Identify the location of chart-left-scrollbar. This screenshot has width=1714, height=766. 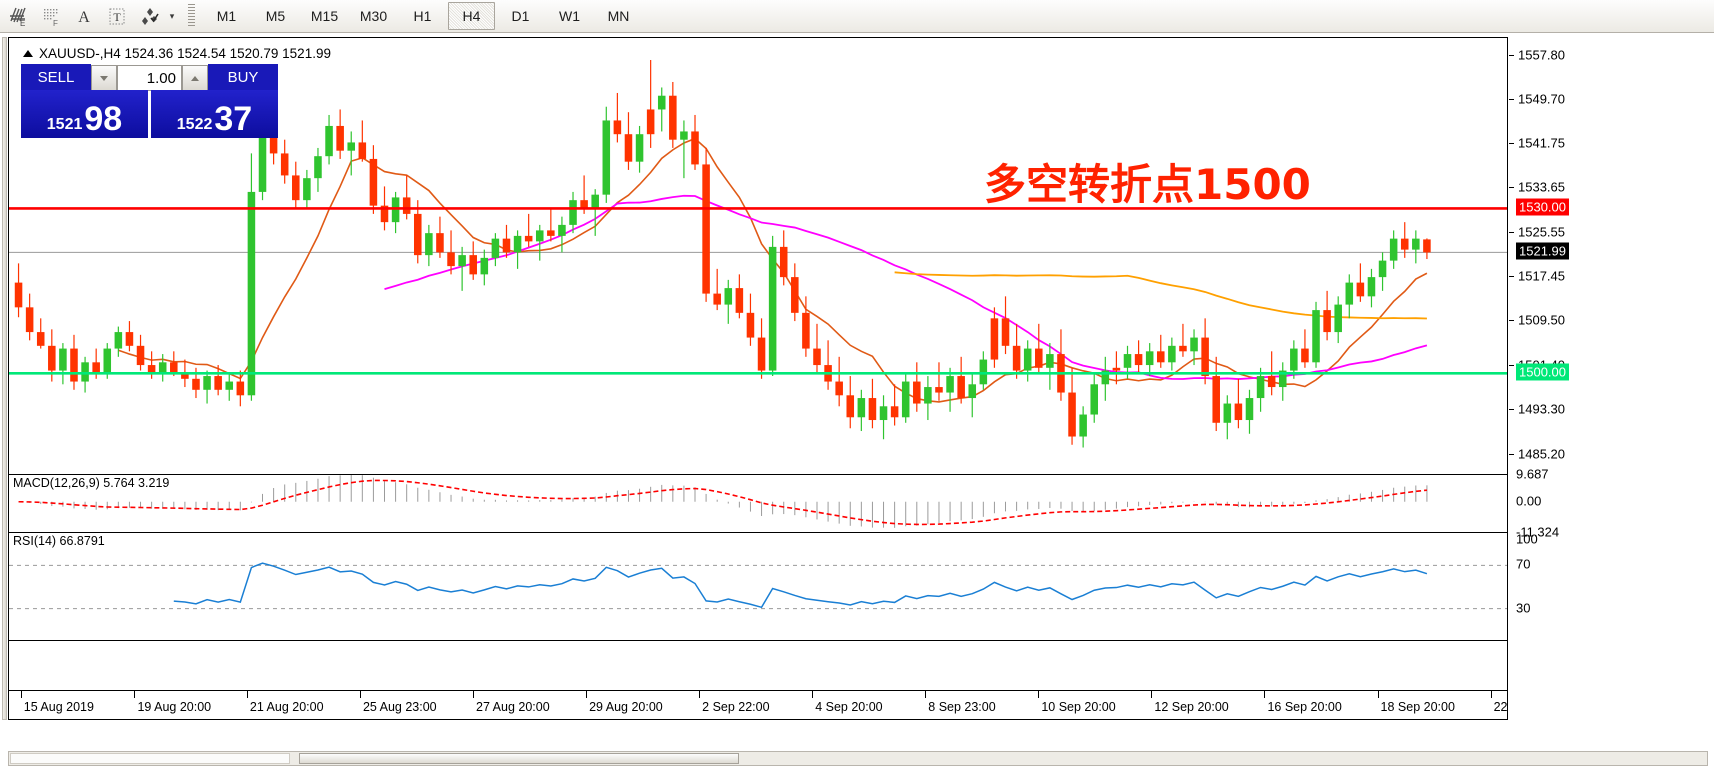
(4, 378).